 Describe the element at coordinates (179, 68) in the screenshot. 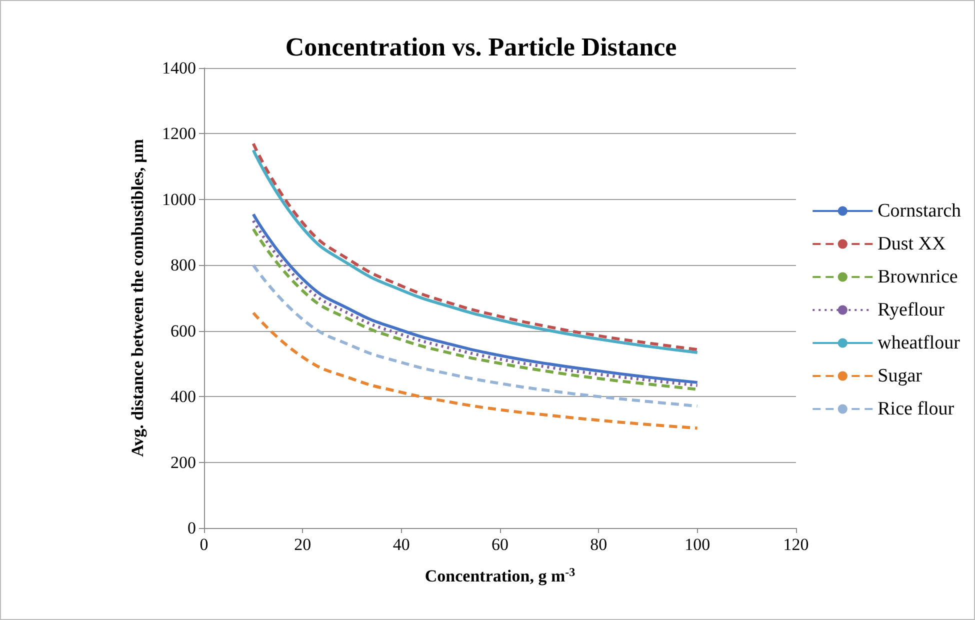

I see `y-tick-label: 1400` at that location.